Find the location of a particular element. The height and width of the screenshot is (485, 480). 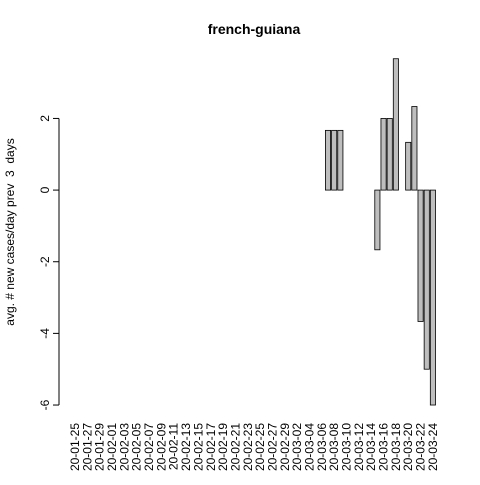

chart-title: french-guiana is located at coordinates (254, 29).